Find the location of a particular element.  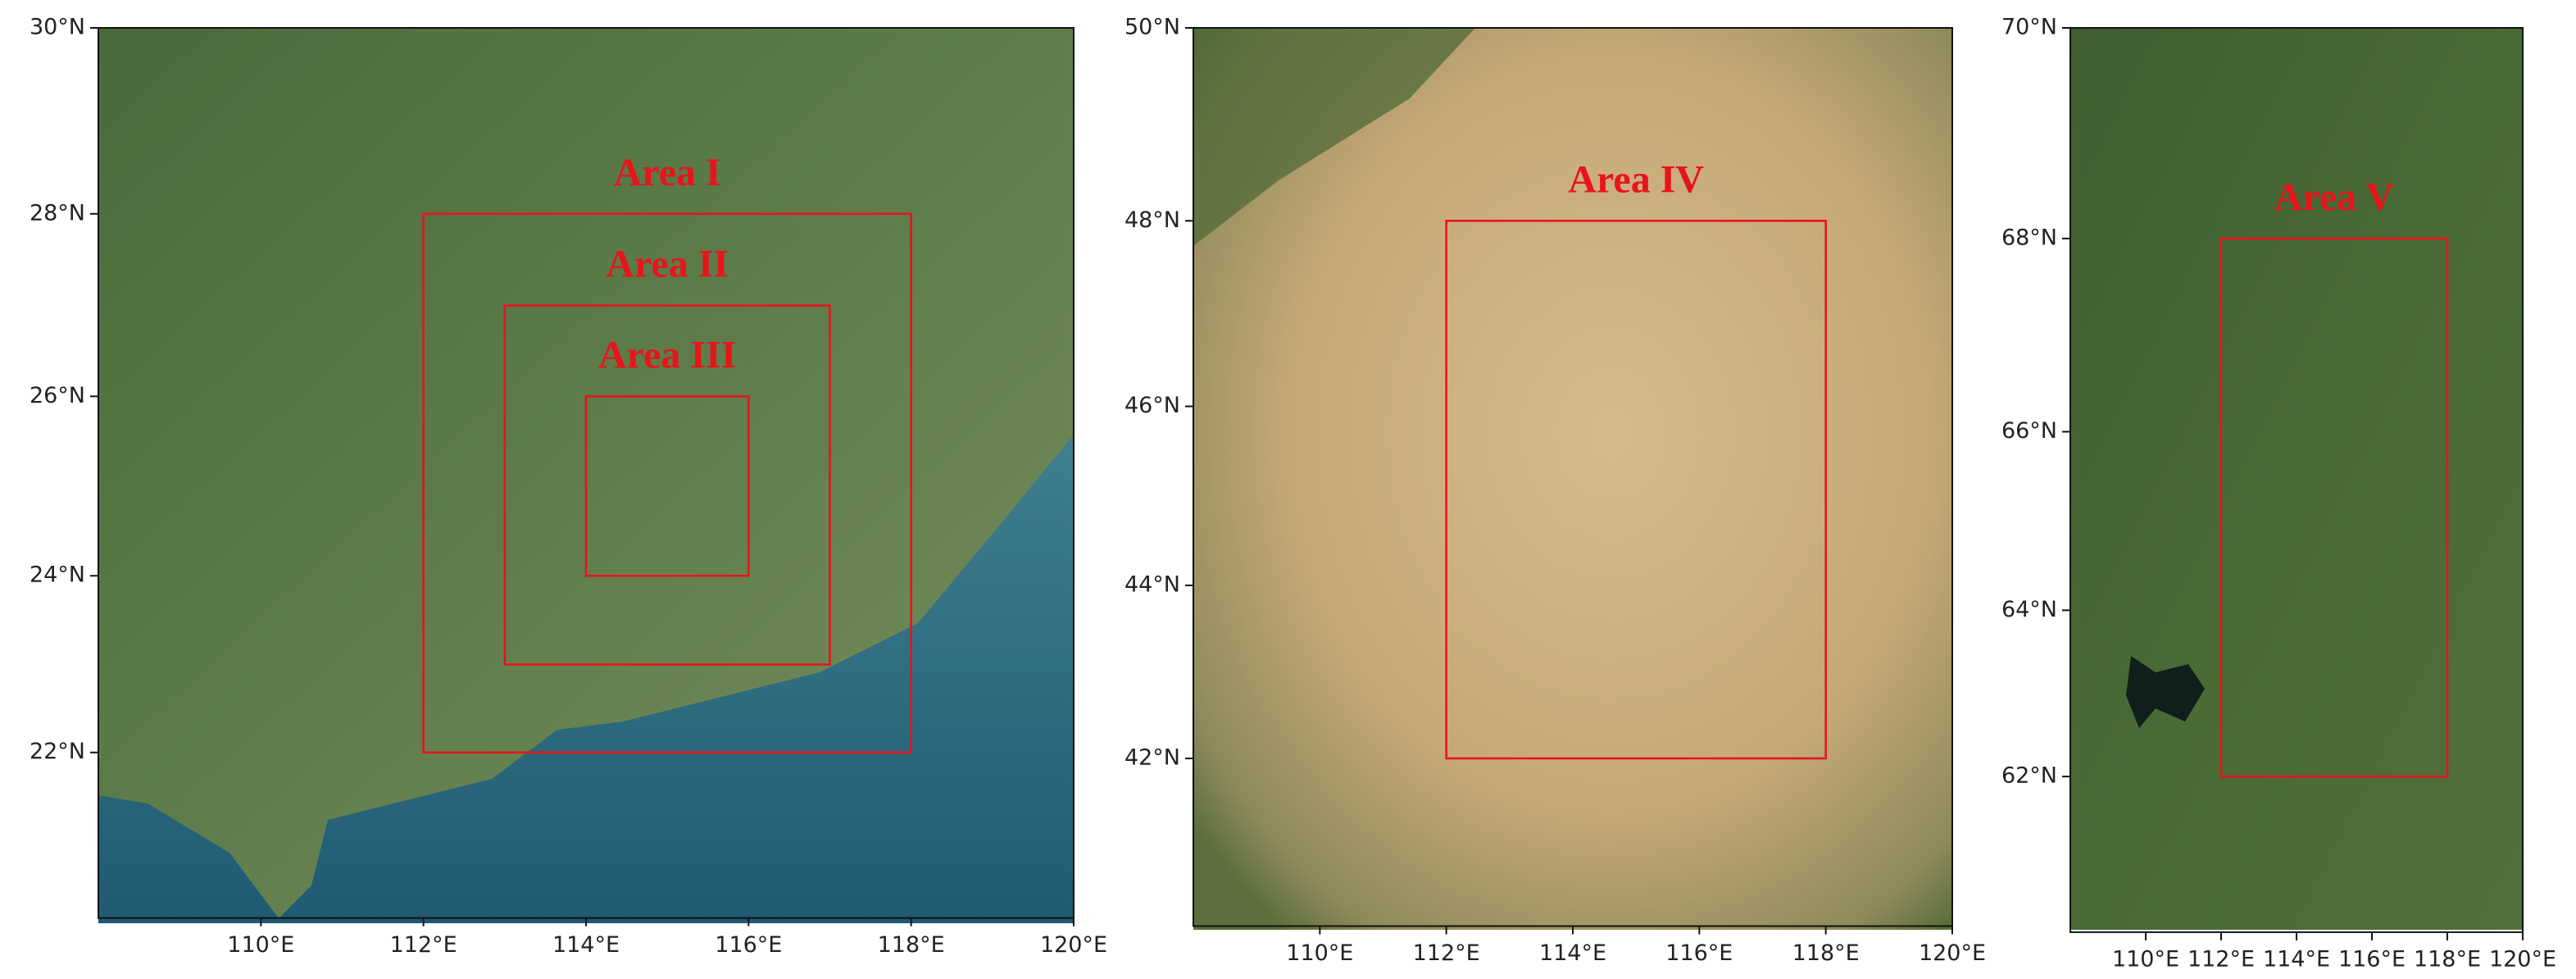

y-tick-label: 44°N is located at coordinates (1152, 584).